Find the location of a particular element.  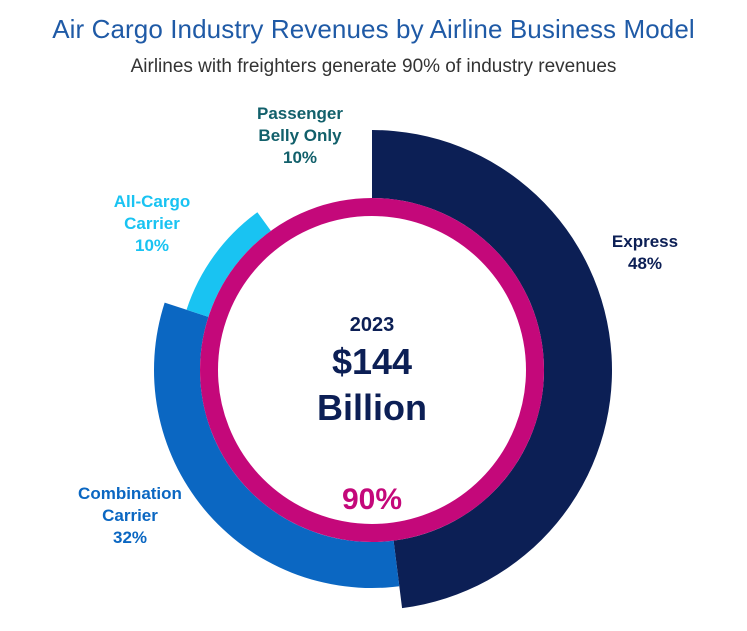

center-year: 2023 is located at coordinates (372, 325).